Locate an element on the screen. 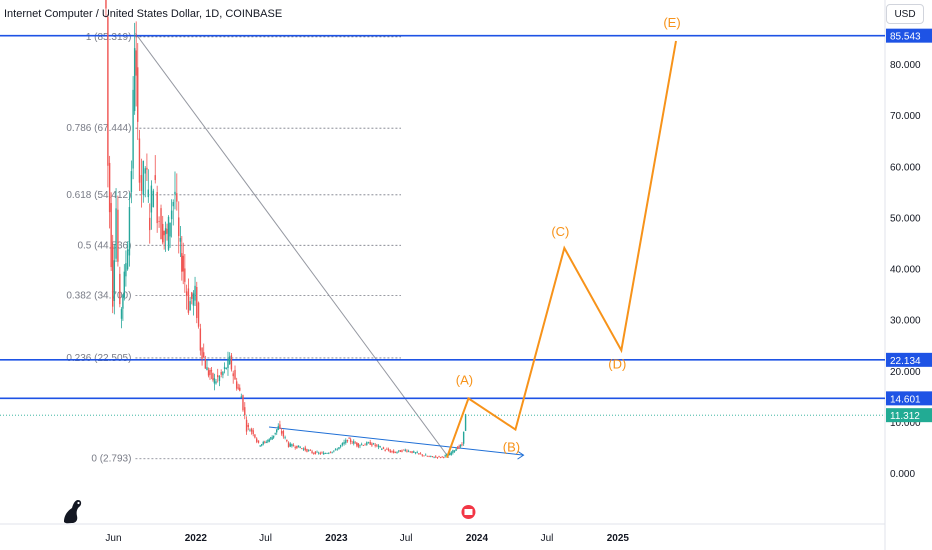 The height and width of the screenshot is (550, 932). tradingview-logo-icon is located at coordinates (73, 512).